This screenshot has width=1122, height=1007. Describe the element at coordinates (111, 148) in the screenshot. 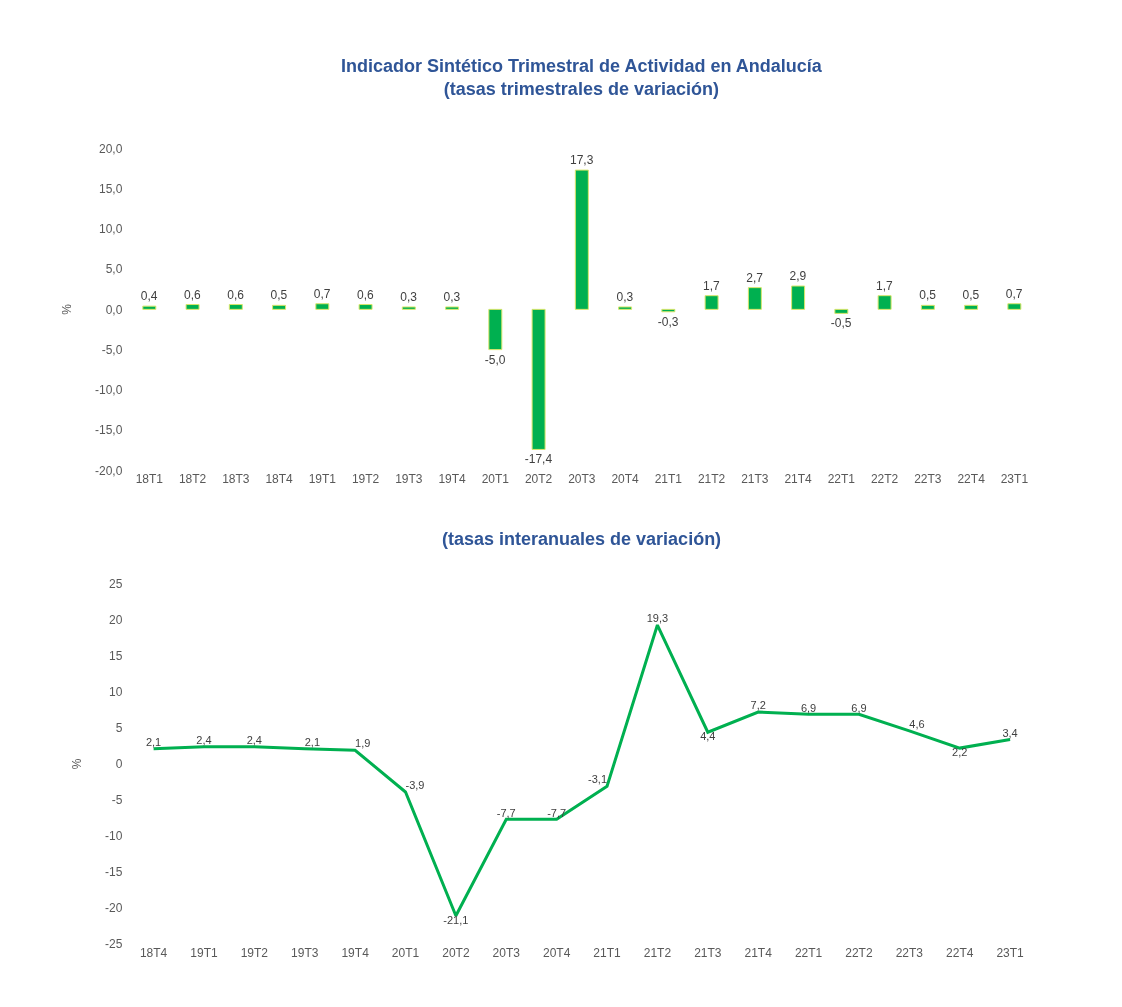

I see `y-tick-label: 20,0` at that location.